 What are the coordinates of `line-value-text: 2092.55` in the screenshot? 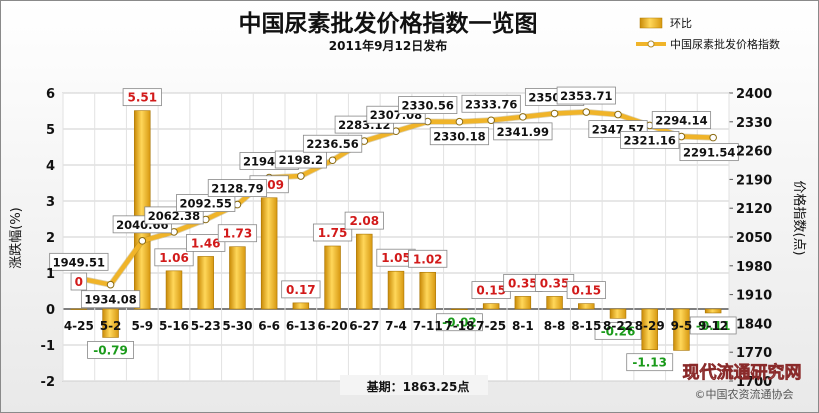 It's located at (206, 203).